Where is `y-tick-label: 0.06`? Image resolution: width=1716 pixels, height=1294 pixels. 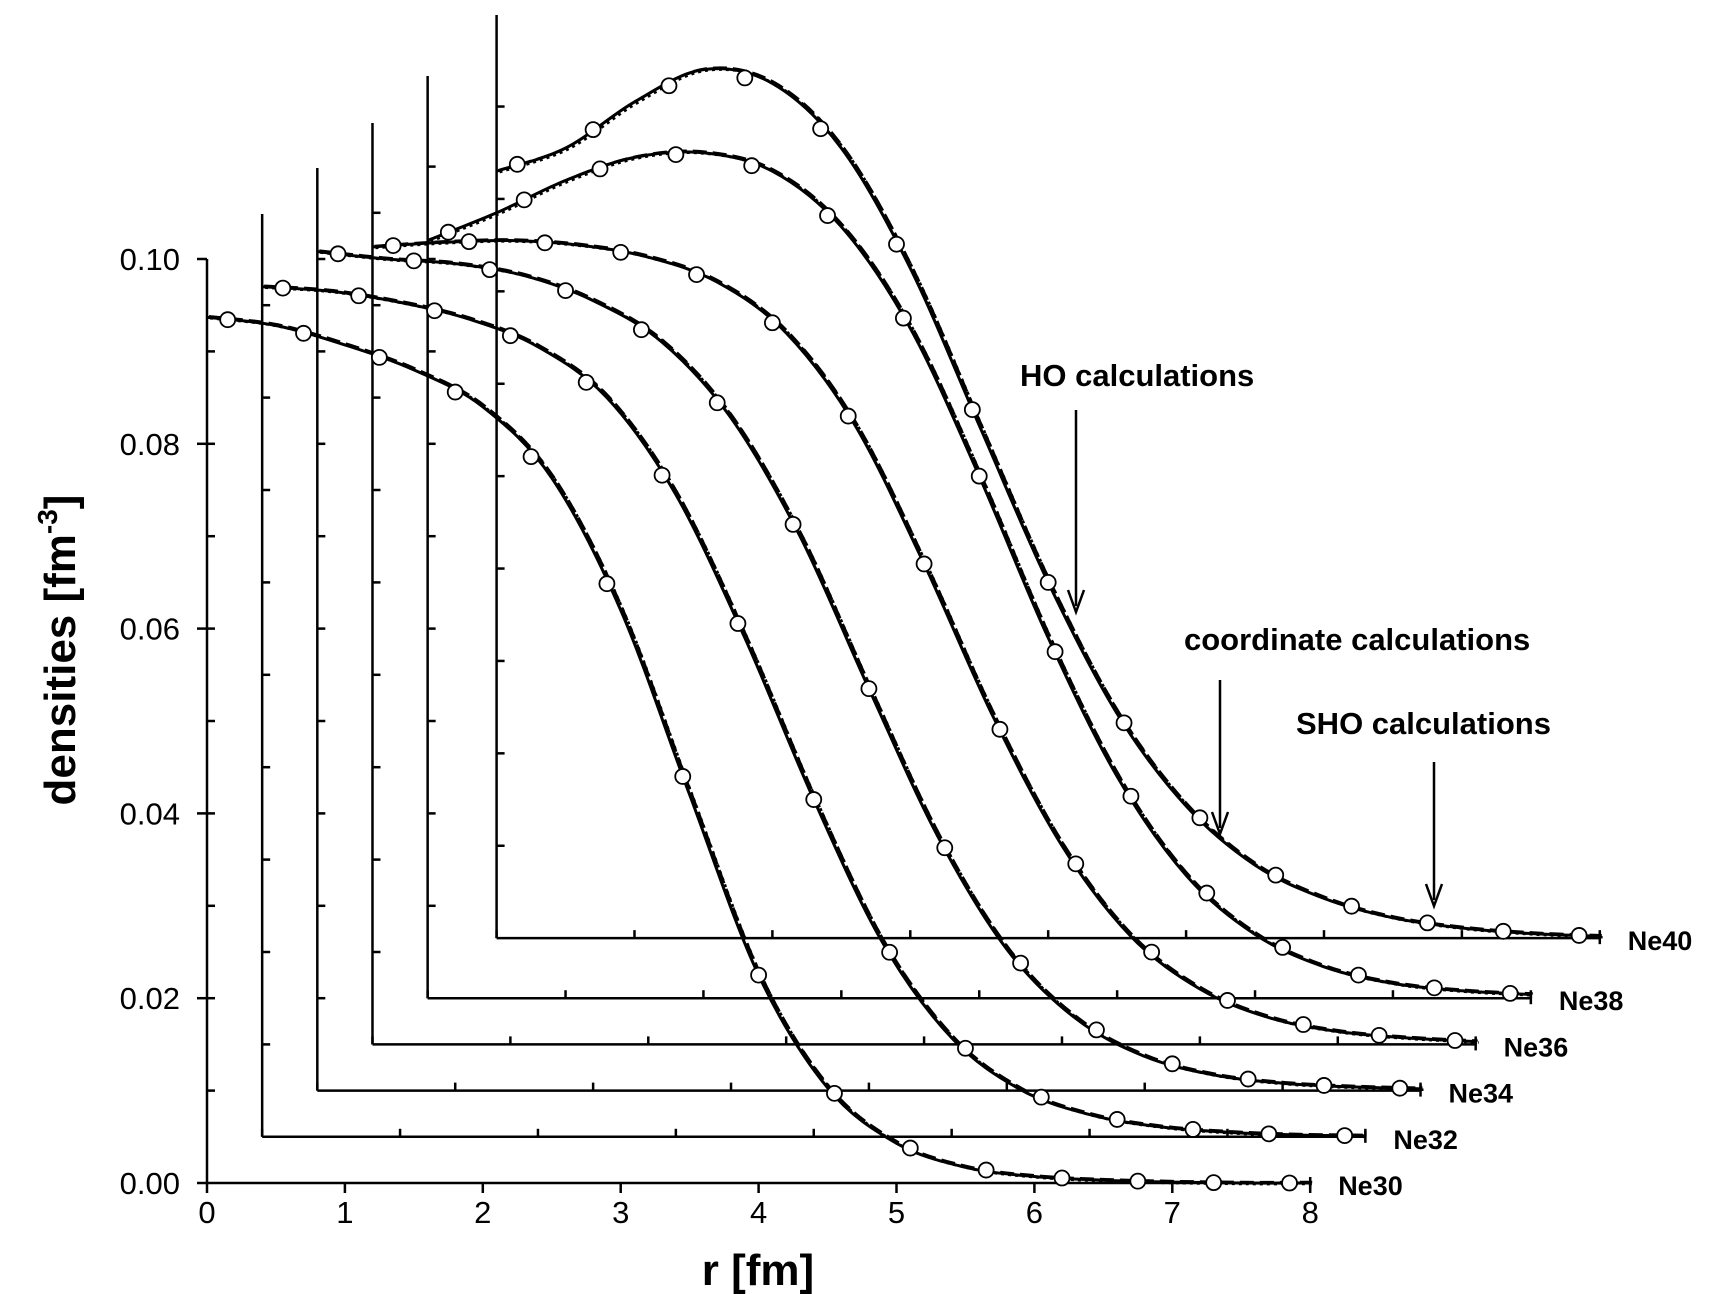 y-tick-label: 0.06 is located at coordinates (150, 629).